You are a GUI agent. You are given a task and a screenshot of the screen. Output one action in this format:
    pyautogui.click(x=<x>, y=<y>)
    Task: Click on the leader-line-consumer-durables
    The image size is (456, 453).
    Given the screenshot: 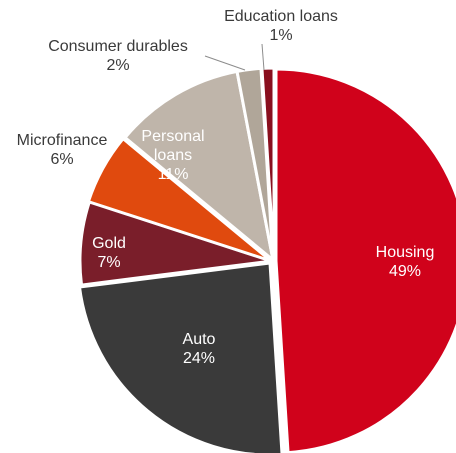 What is the action you would take?
    pyautogui.click(x=225, y=63)
    